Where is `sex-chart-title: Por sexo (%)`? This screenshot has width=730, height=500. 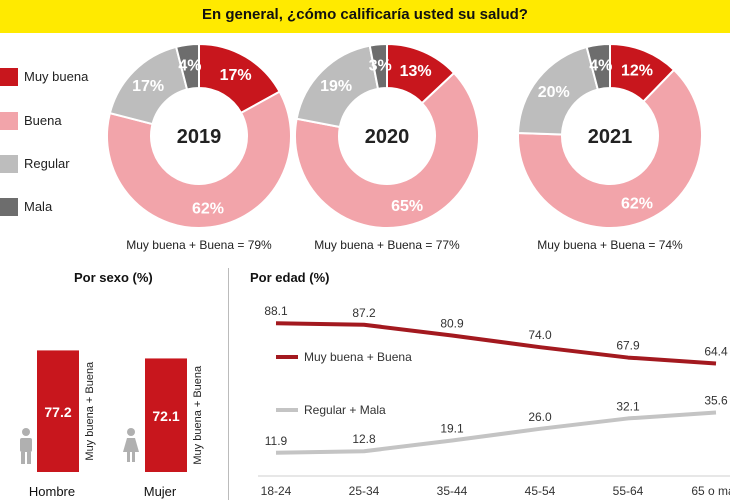 sex-chart-title: Por sexo (%) is located at coordinates (113, 277).